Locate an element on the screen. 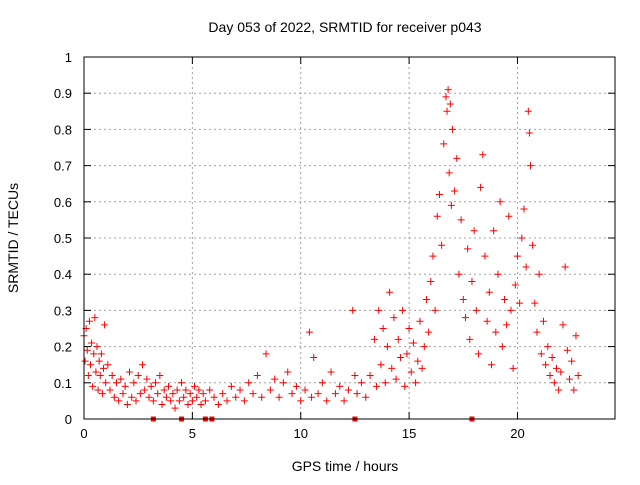  y-tick-label: 0 is located at coordinates (68, 419).